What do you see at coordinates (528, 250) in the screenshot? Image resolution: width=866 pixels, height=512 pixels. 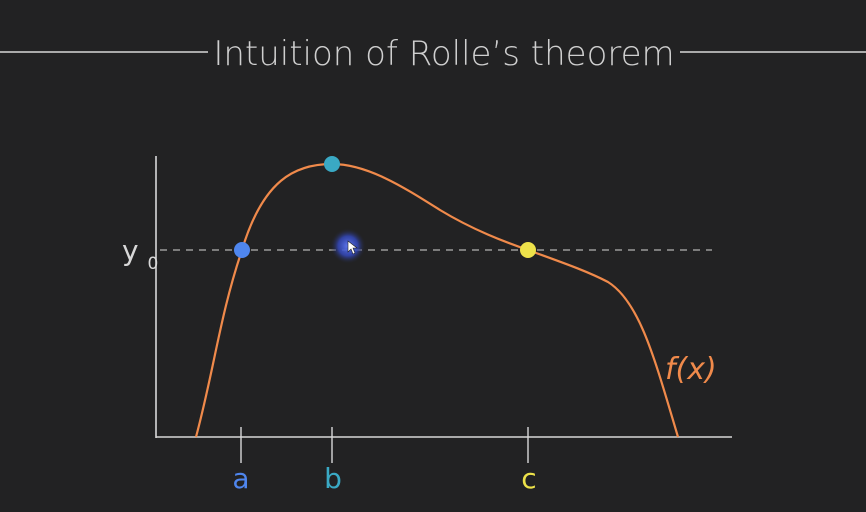 I see `point-c` at bounding box center [528, 250].